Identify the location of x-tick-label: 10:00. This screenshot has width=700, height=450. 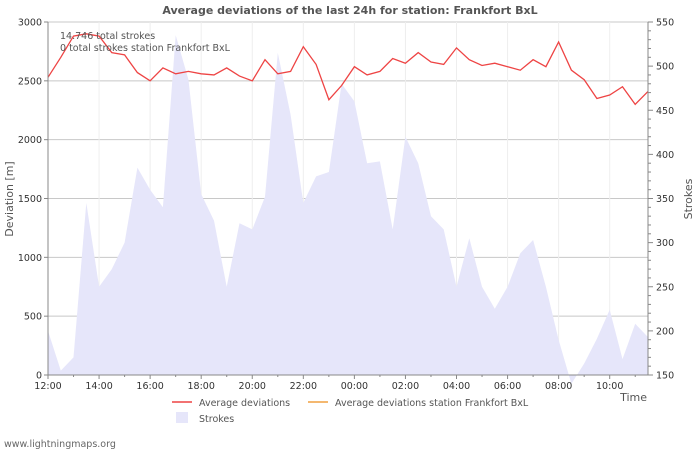
(609, 386).